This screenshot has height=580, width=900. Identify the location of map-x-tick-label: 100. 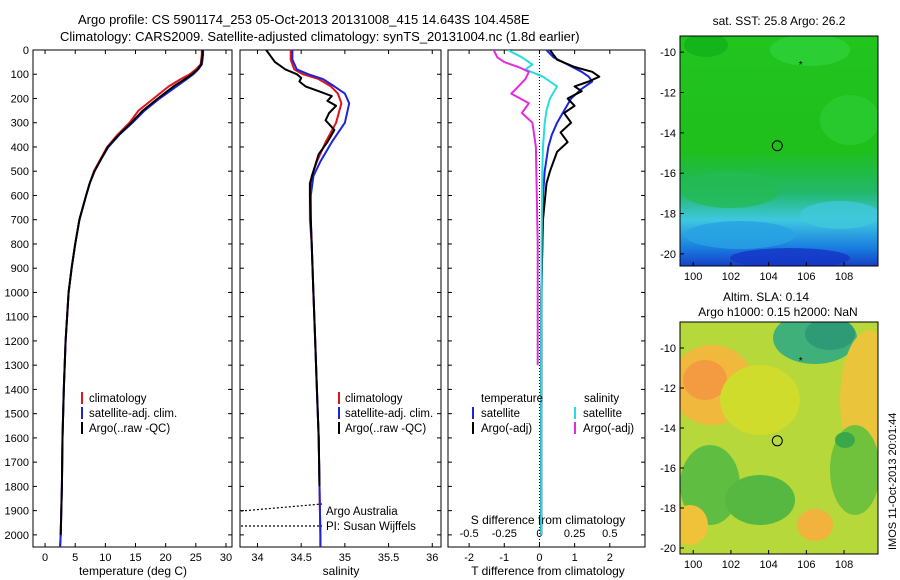
(693, 565).